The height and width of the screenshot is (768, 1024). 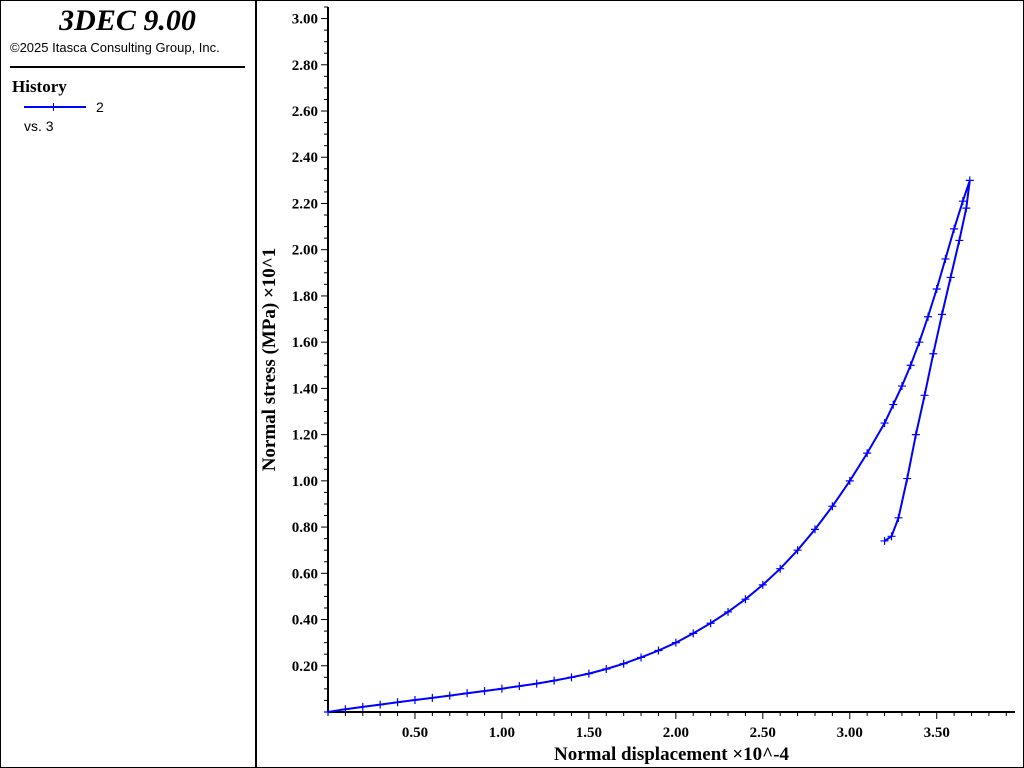 I want to click on y-tick-label: 2.40, so click(x=305, y=158).